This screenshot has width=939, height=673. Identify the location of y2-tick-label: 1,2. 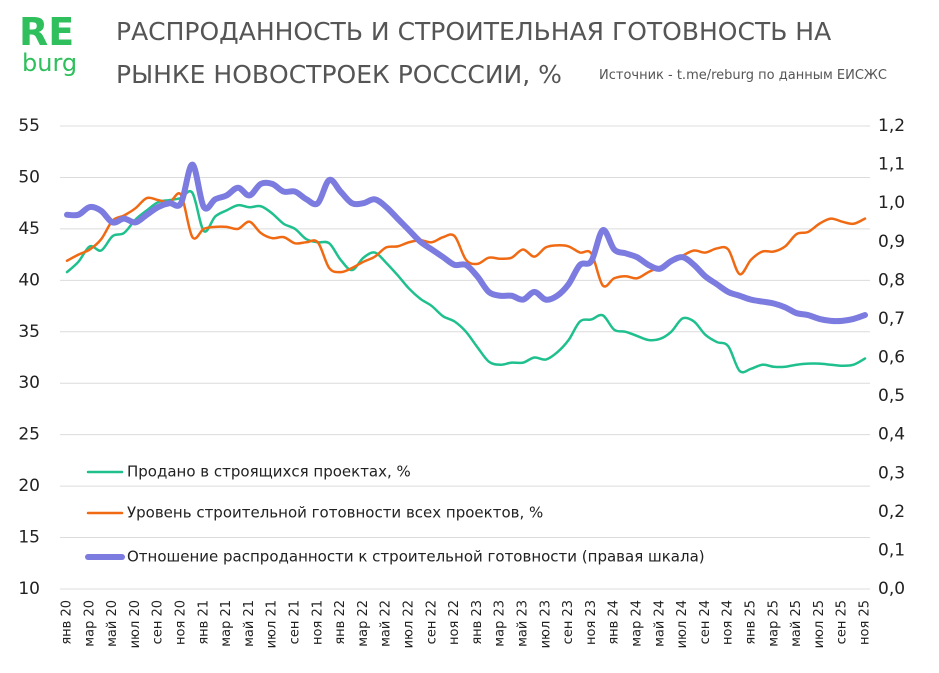
(891, 126).